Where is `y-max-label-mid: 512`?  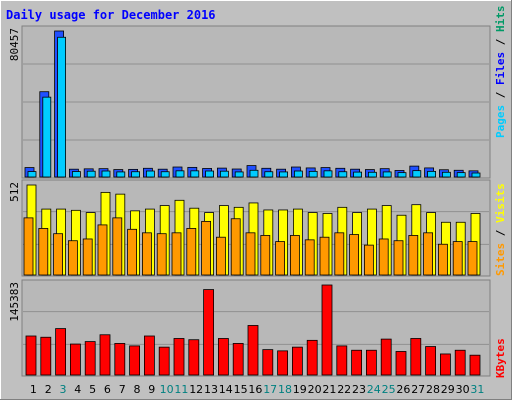 y-max-label-mid: 512 is located at coordinates (14, 192).